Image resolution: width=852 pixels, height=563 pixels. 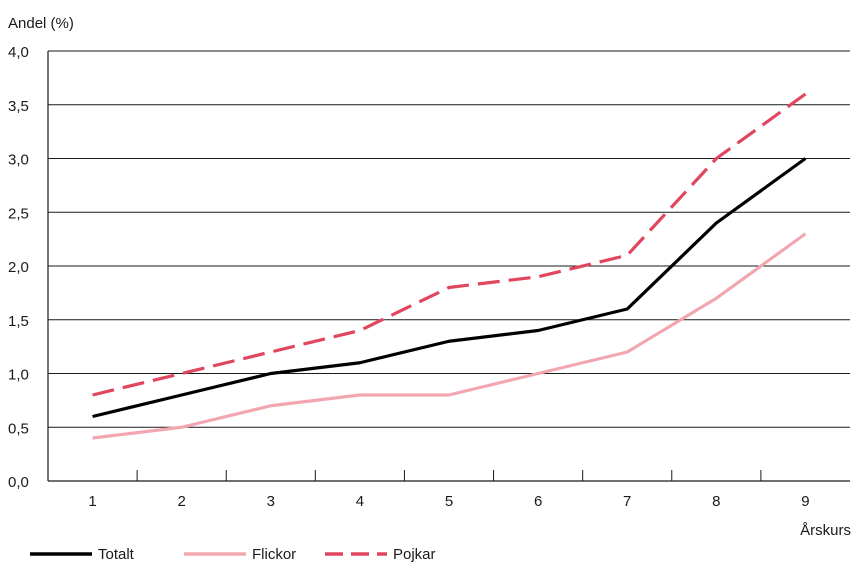 I want to click on y-tick-label: 2,5, so click(x=18, y=213).